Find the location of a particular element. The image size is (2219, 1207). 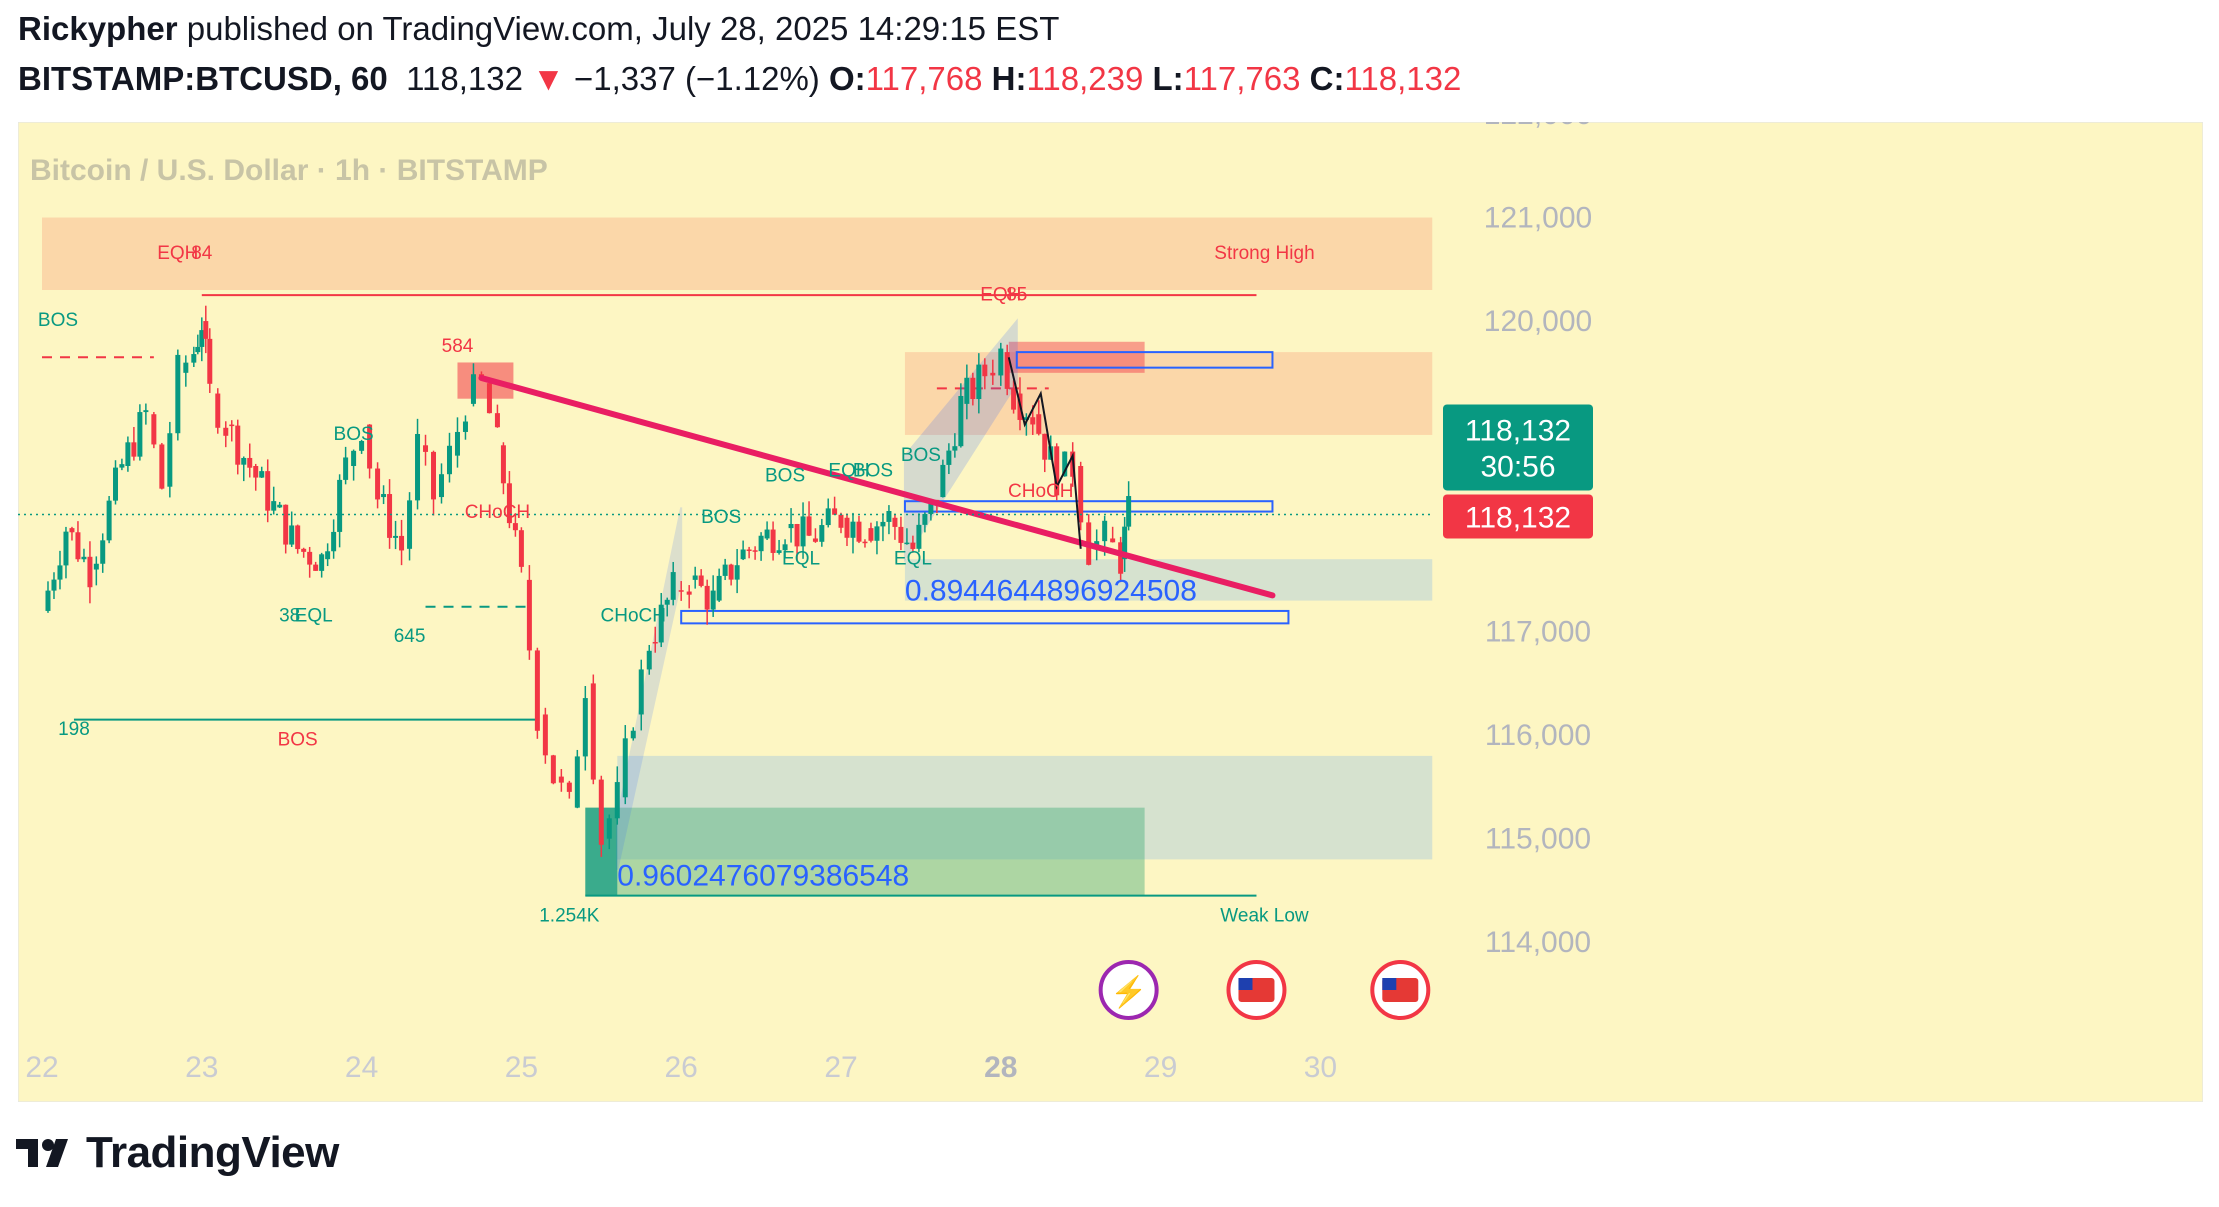

change: −1,337 (−1.12%) is located at coordinates (696, 78).